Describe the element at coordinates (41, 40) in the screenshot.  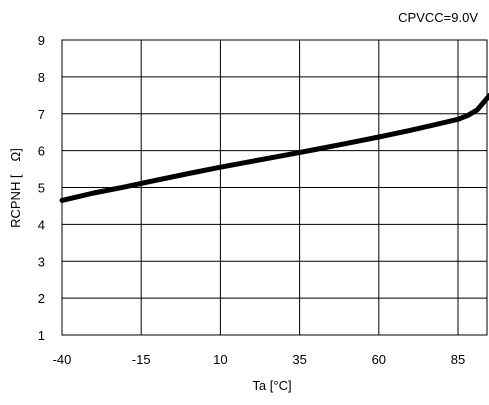
I see `y-tick-label: 9` at that location.